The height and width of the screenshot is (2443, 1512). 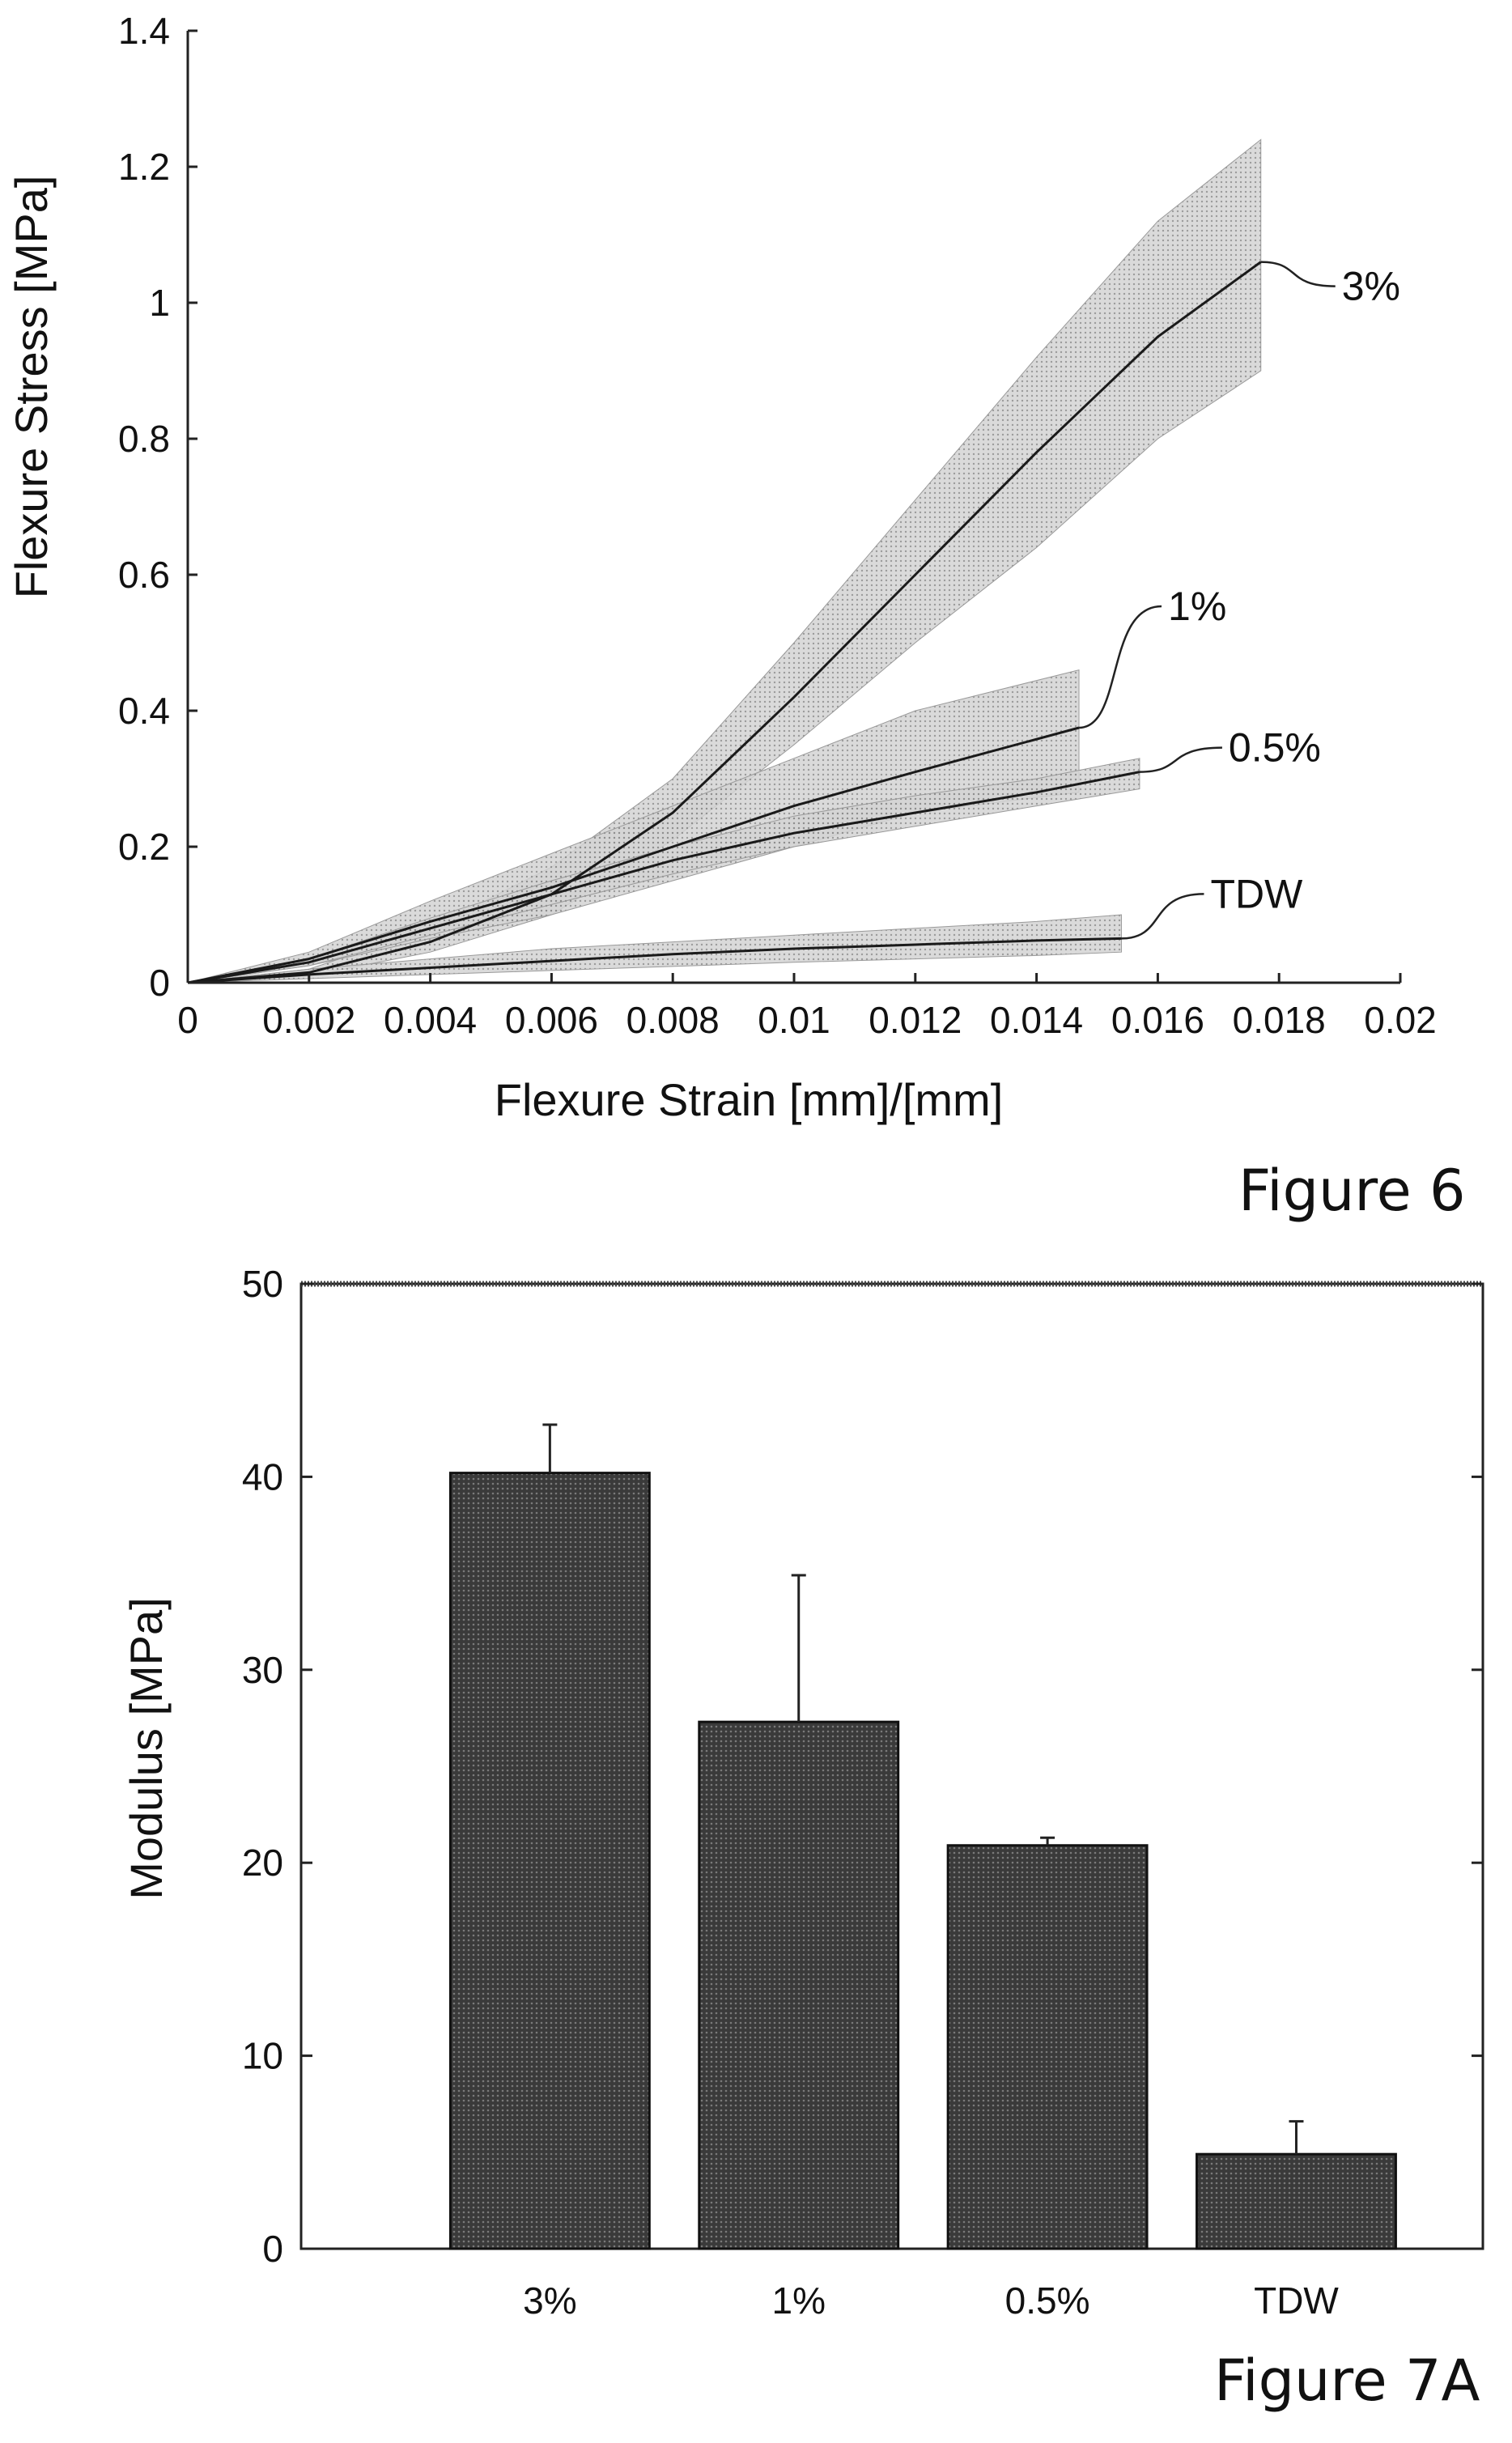 I want to click on x-tick-label: 0.014, so click(x=1036, y=1020).